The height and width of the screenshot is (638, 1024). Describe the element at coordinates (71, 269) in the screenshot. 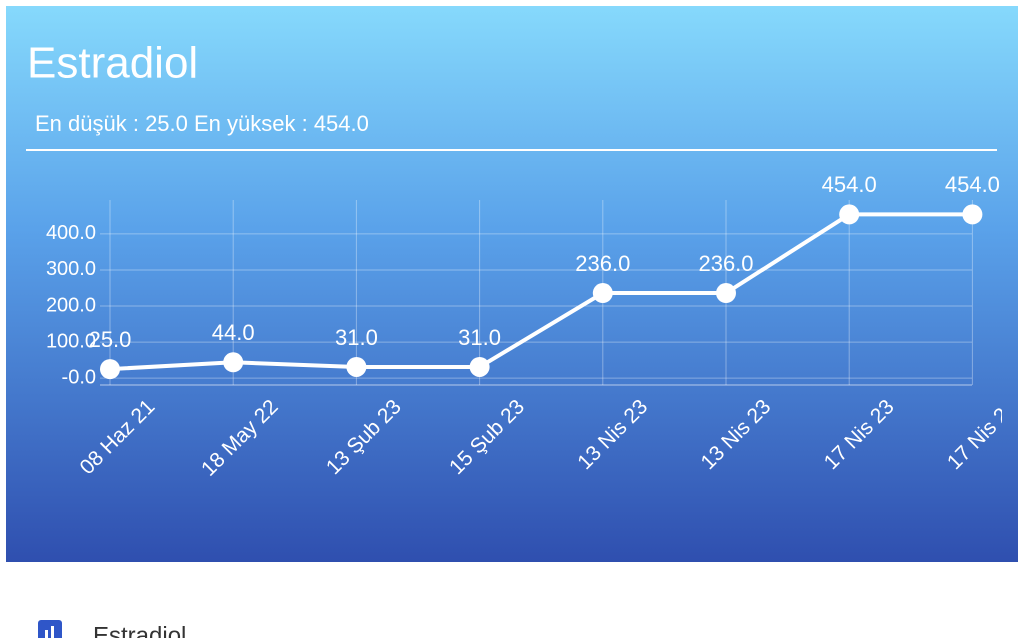

I see `y-tick-label: 300.0` at that location.